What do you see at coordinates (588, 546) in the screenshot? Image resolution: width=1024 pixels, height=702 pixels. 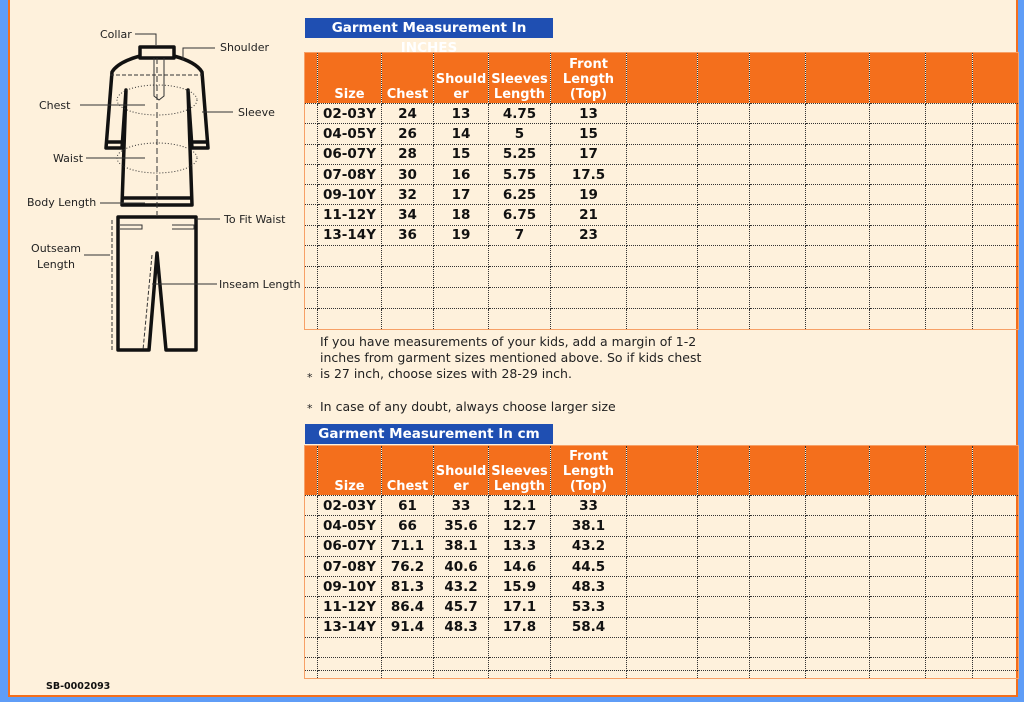 I see `cell: 43.2` at bounding box center [588, 546].